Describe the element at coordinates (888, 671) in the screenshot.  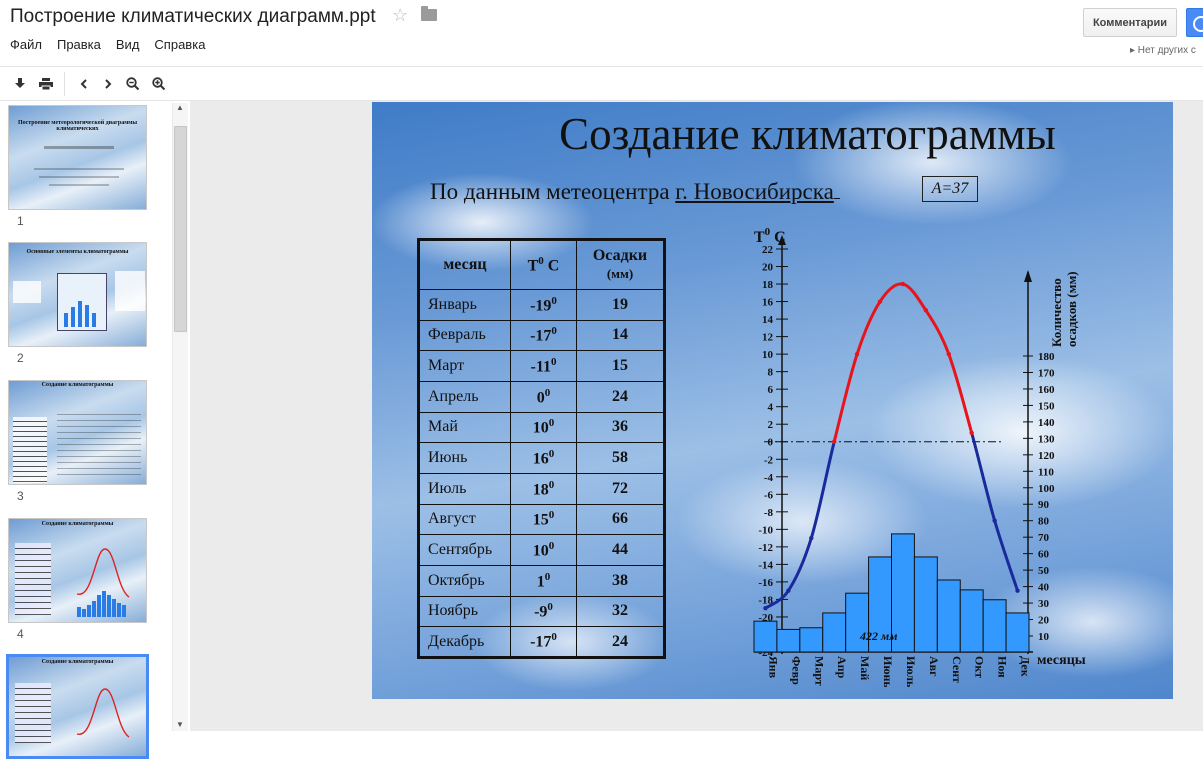
I see `month-tick-label: Июнь` at that location.